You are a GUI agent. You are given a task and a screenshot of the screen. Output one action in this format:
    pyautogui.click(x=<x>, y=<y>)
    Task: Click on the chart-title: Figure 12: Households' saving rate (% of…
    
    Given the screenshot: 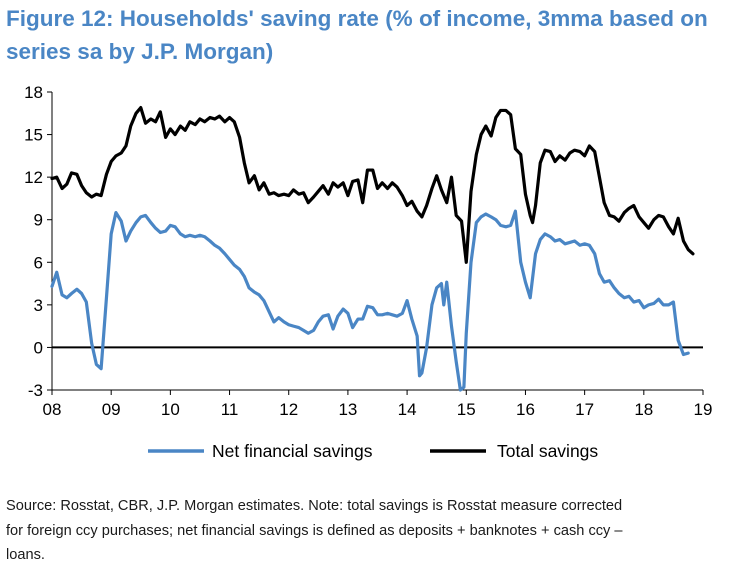 What is the action you would take?
    pyautogui.click(x=373, y=35)
    